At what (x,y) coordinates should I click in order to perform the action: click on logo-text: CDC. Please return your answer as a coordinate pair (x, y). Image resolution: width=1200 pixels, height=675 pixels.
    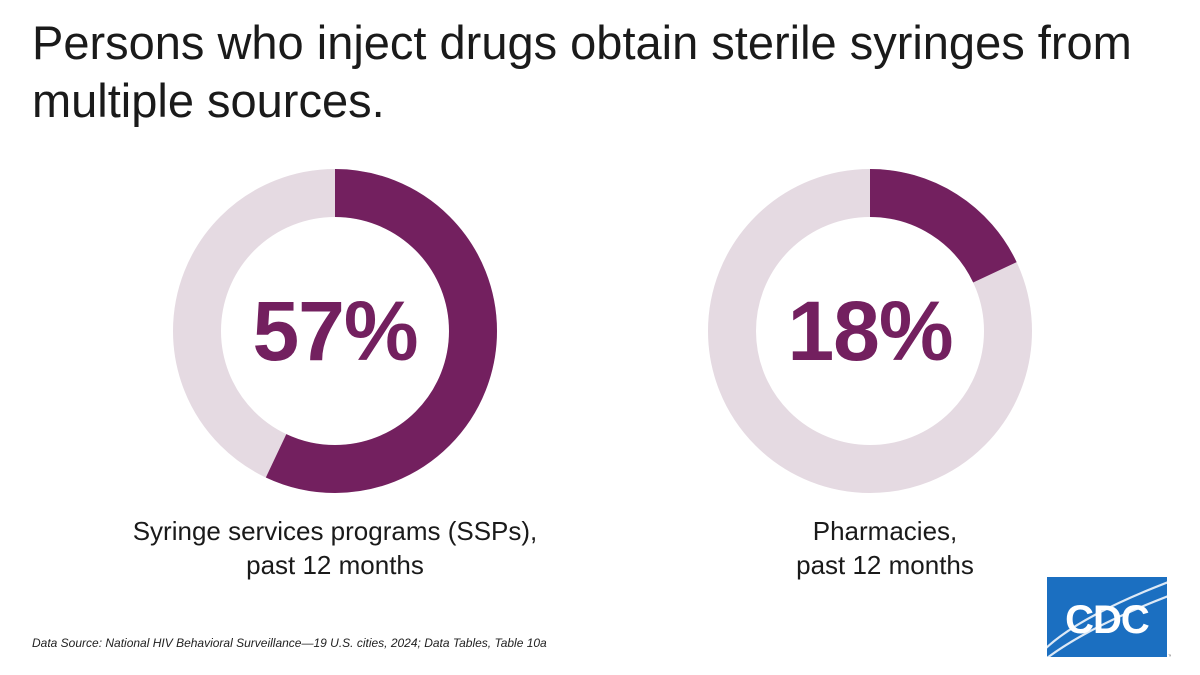
    Looking at the image, I should click on (1107, 620).